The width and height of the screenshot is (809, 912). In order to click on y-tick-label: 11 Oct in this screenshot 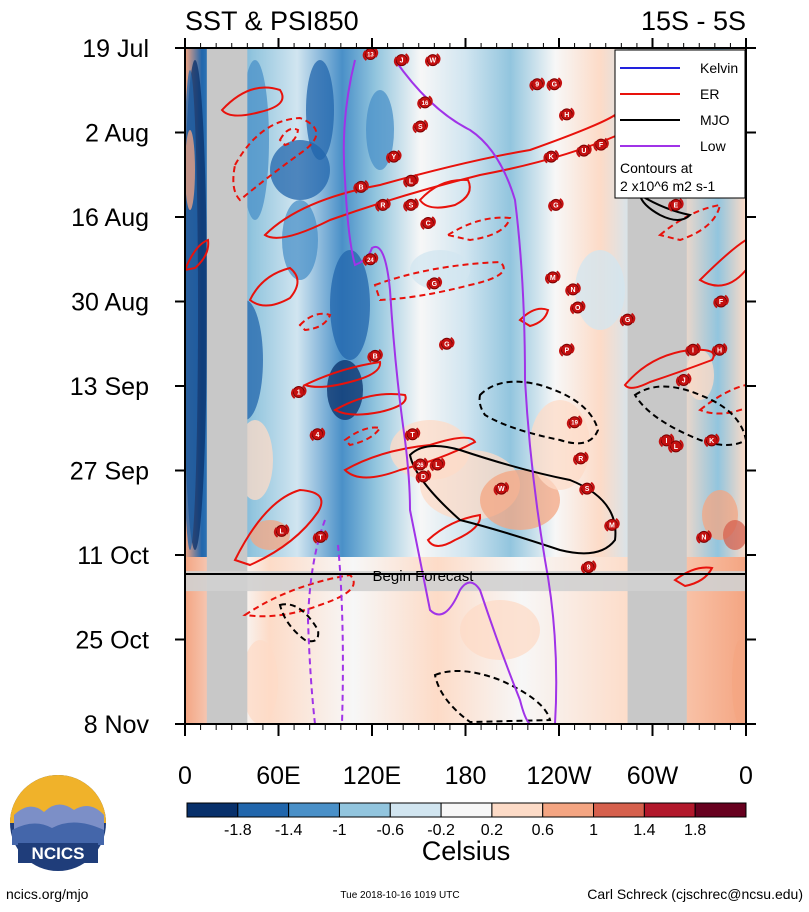, I will do `click(113, 556)`.